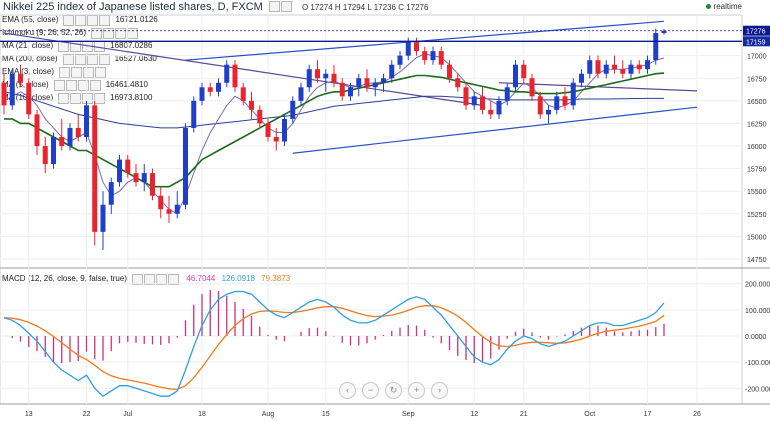  I want to click on macd-close-icon, so click(162, 279).